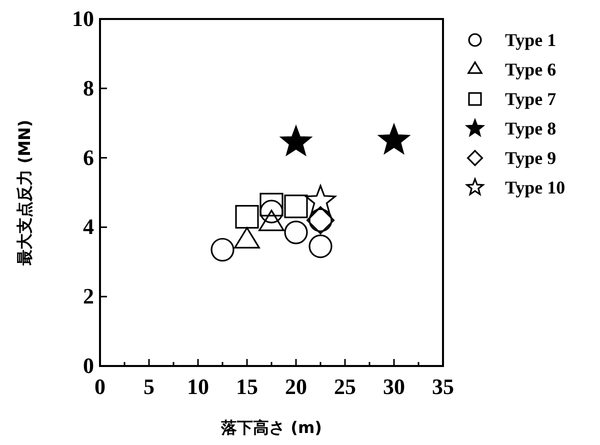 The width and height of the screenshot is (600, 445). I want to click on legend-label: Type 7, so click(530, 99).